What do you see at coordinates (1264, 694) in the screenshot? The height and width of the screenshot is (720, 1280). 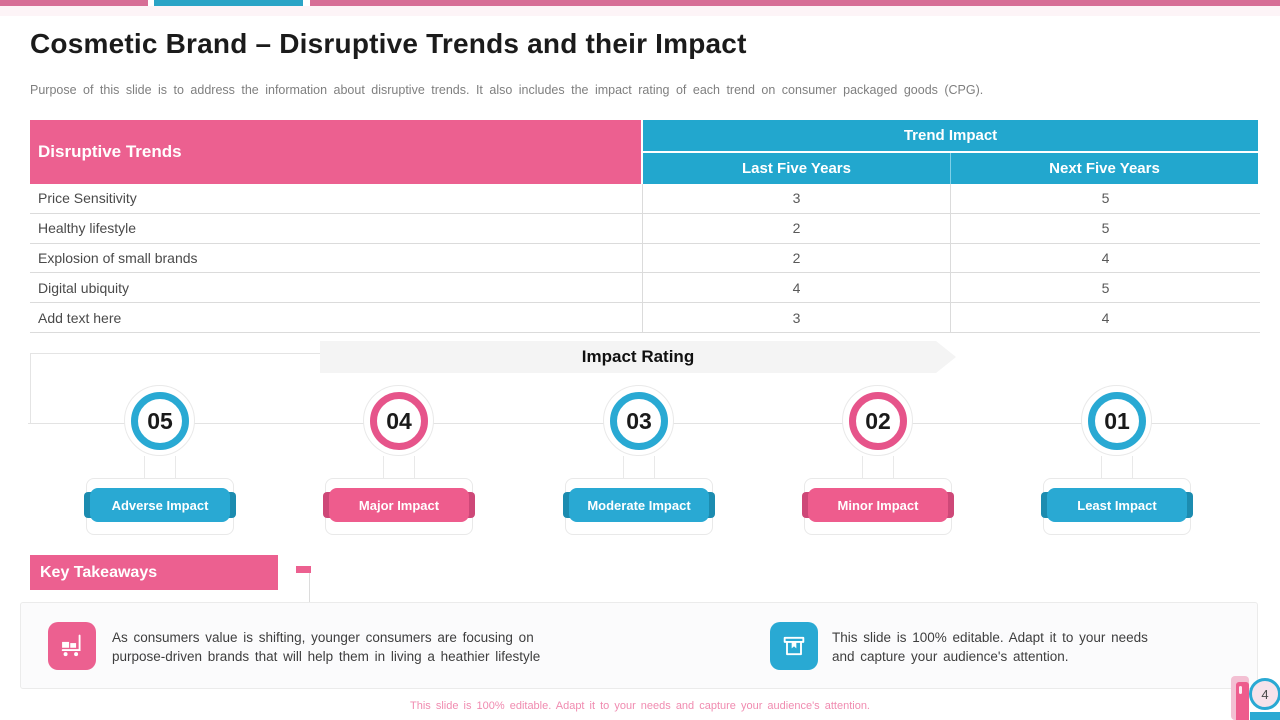 I see `page-number-badge: 4` at bounding box center [1264, 694].